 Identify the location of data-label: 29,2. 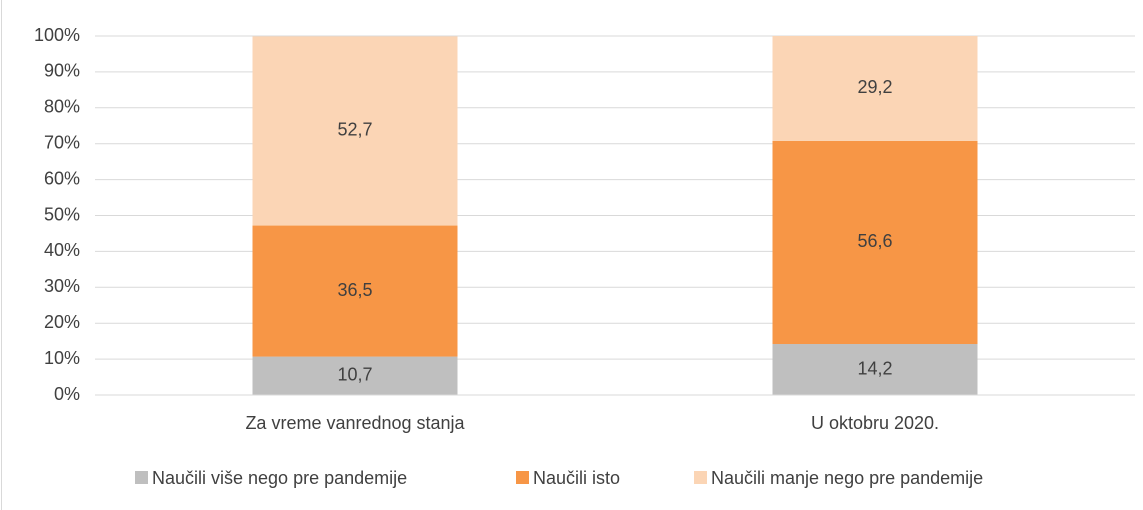
(874, 87).